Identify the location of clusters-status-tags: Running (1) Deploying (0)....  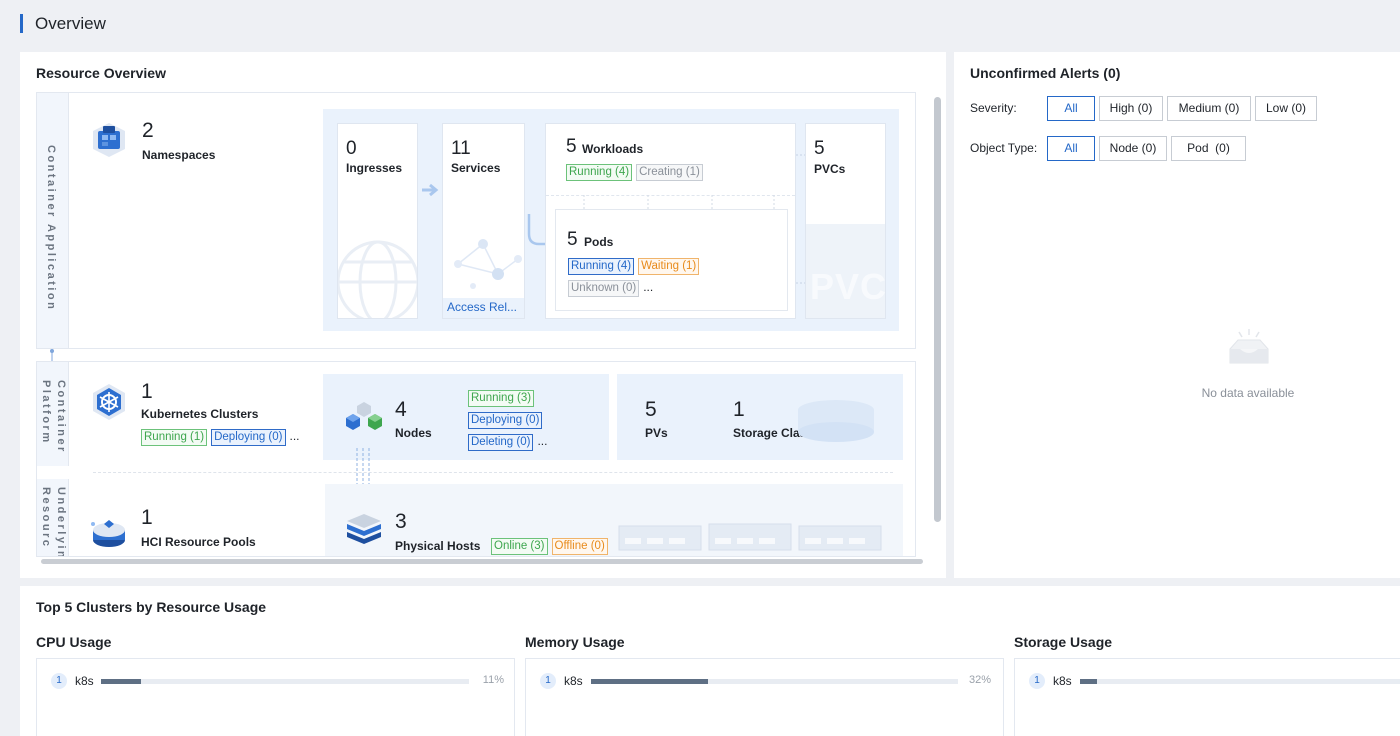
(220, 436).